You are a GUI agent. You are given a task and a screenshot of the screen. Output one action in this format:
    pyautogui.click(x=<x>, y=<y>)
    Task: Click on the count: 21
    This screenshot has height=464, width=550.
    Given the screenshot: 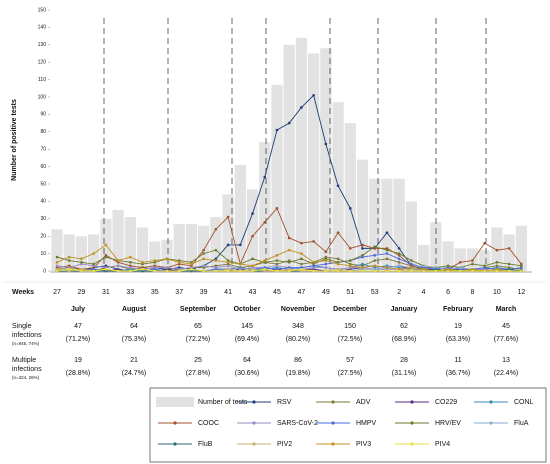 What is the action you would take?
    pyautogui.click(x=134, y=360)
    